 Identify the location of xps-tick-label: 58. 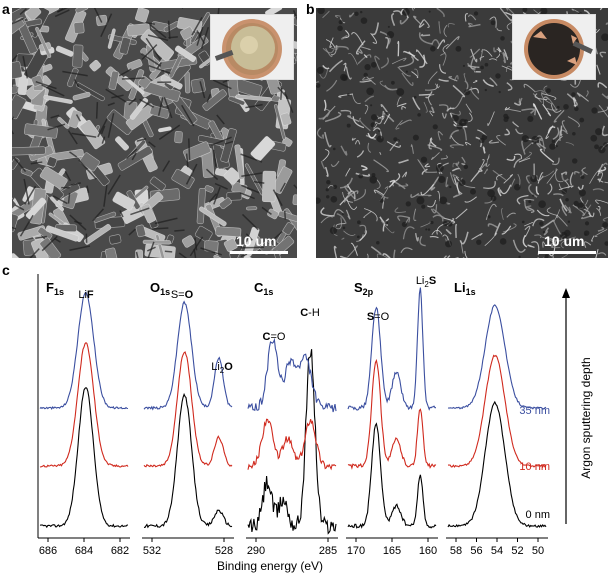
(456, 551).